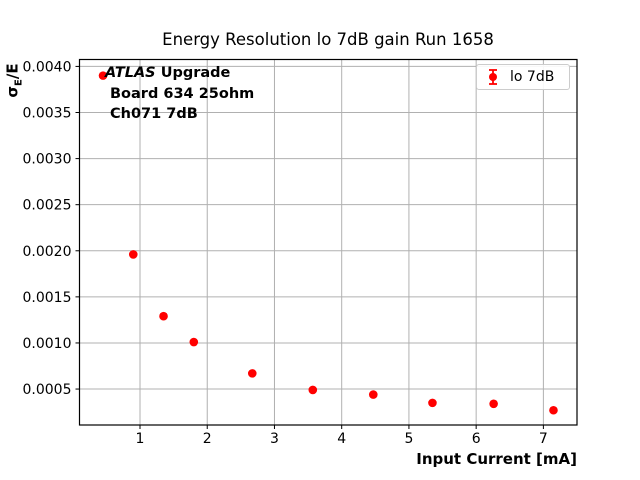  I want to click on y-tick-label: 0.0025, so click(47, 206).